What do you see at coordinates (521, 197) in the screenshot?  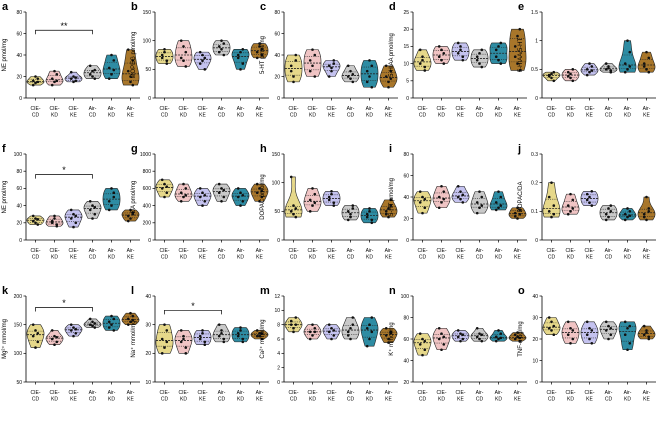 I see `y-axis-label: DOPAC/DA` at bounding box center [521, 197].